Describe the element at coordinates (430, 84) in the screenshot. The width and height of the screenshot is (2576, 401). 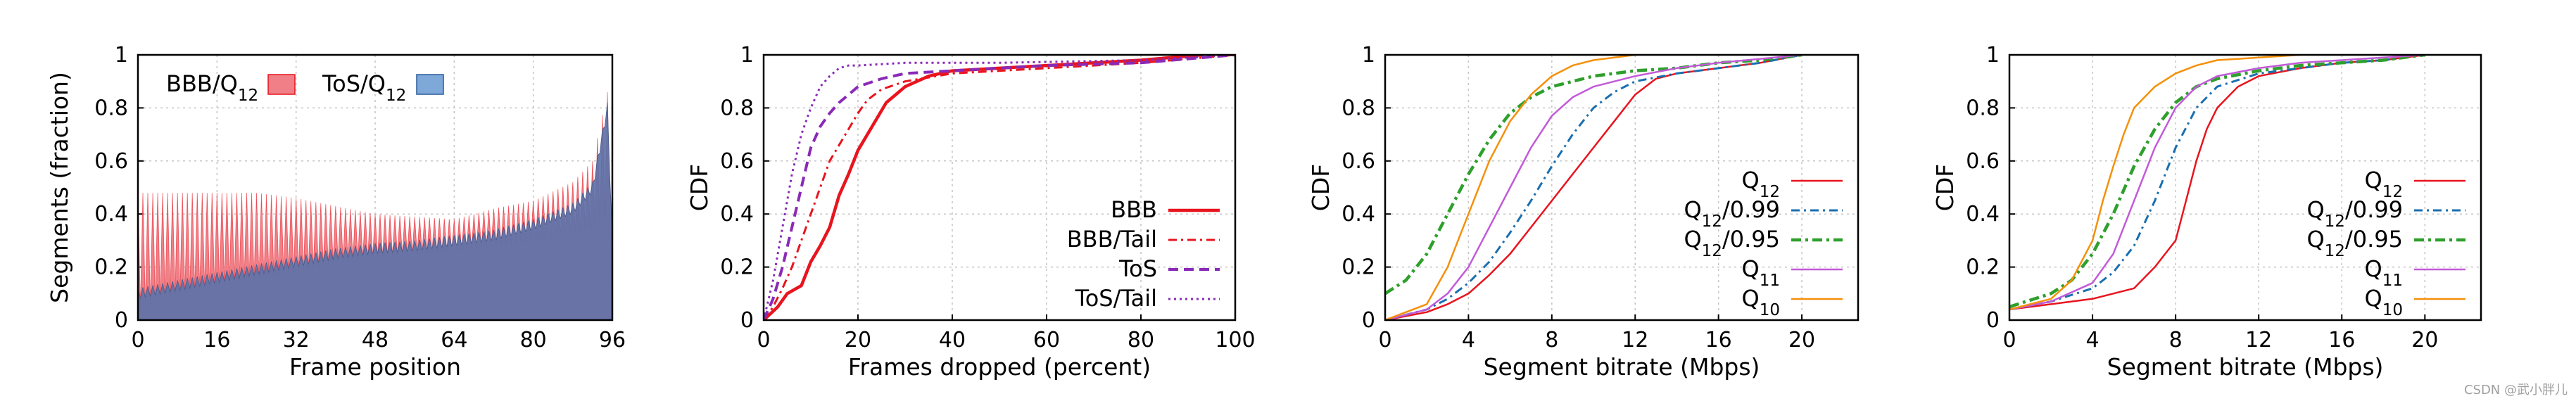
I see `legend-swatch-tos-q12` at that location.